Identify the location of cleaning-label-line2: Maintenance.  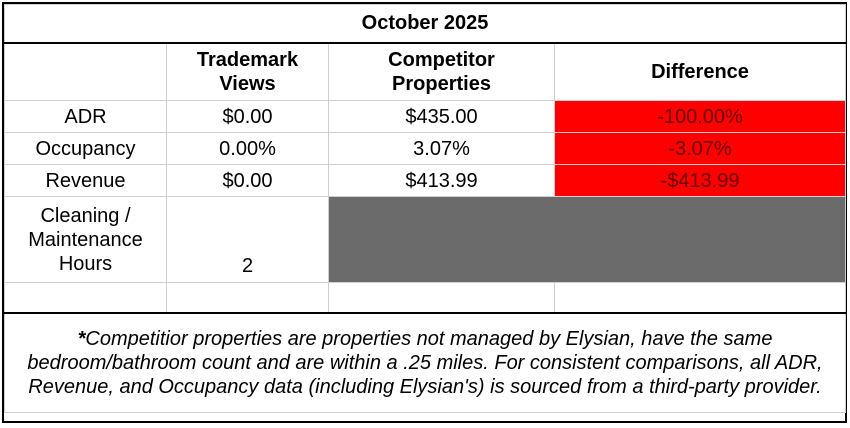
(85, 239).